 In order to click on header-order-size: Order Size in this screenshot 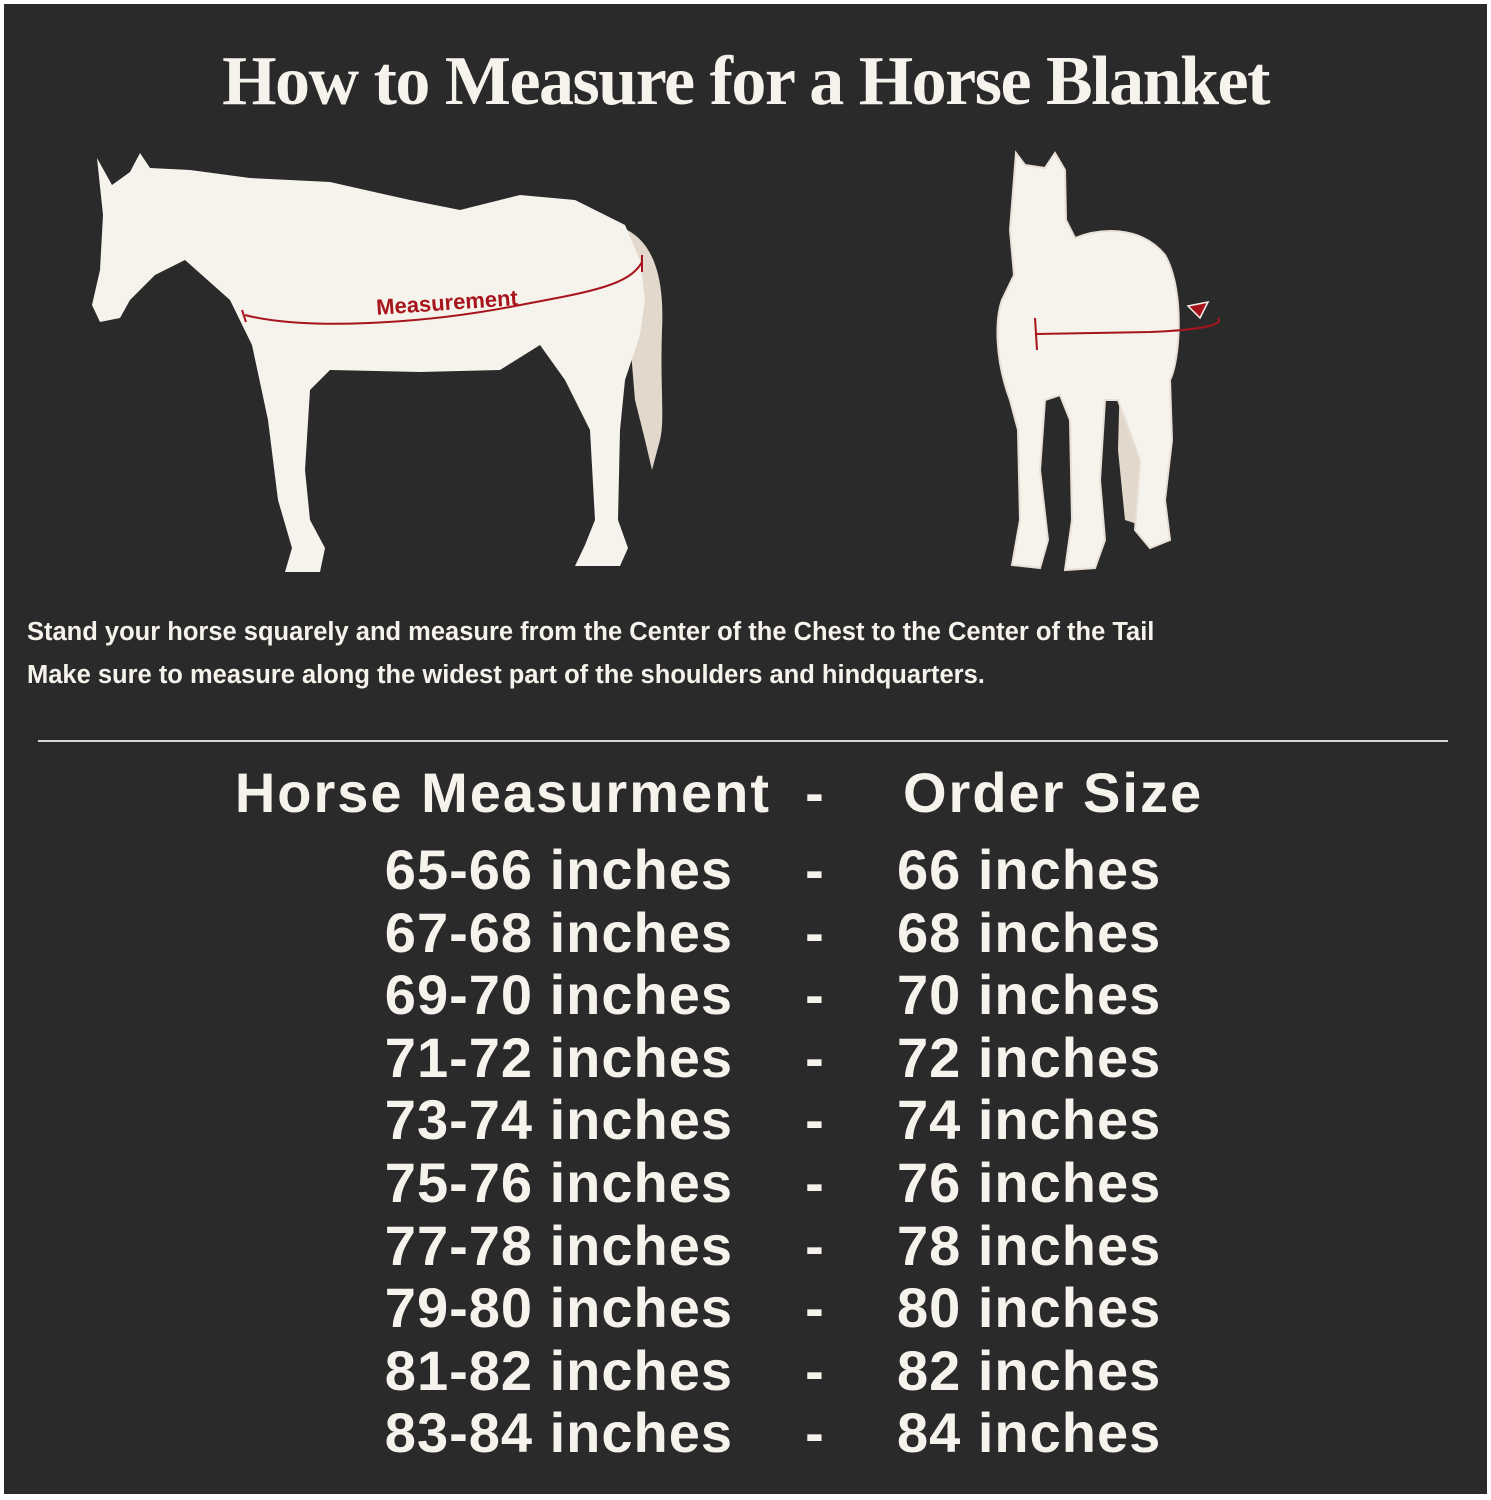, I will do `click(1053, 792)`.